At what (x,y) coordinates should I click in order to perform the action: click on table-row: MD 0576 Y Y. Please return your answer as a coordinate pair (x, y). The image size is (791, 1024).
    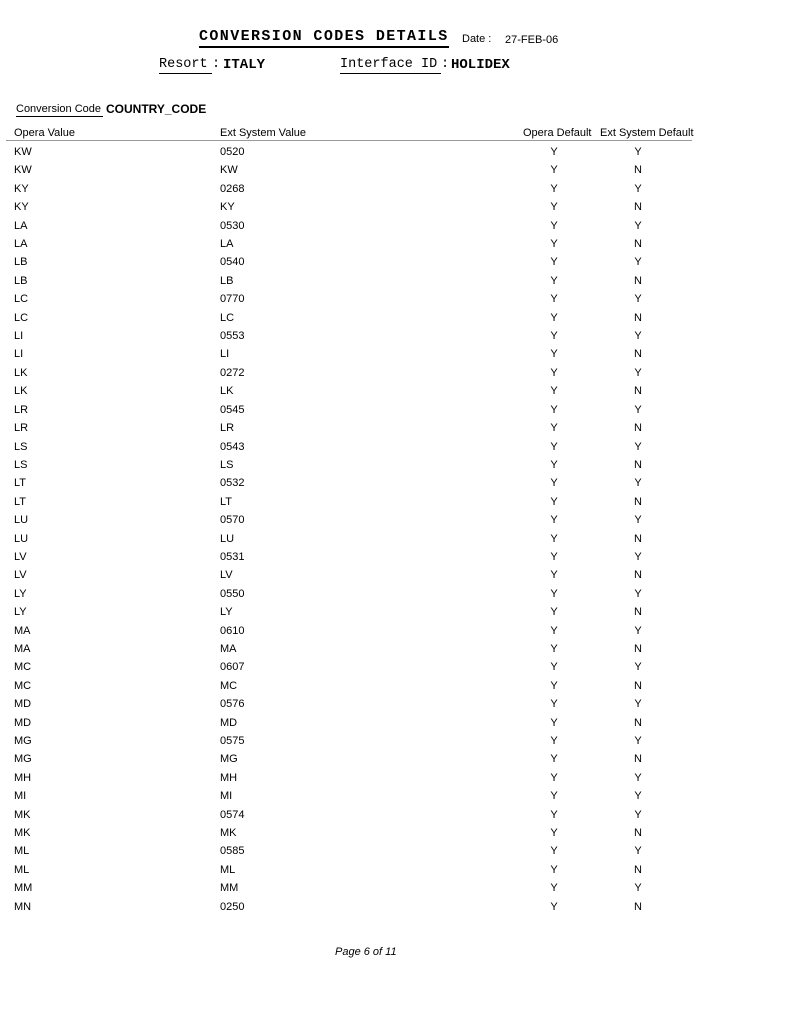
    Looking at the image, I should click on (395, 704).